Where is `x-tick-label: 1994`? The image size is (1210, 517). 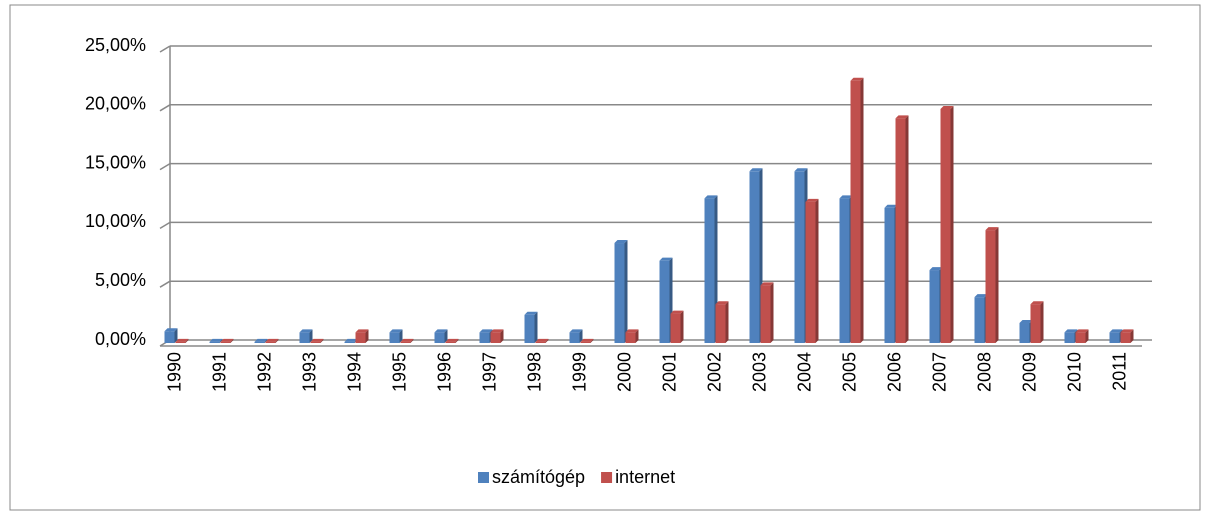 x-tick-label: 1994 is located at coordinates (354, 372).